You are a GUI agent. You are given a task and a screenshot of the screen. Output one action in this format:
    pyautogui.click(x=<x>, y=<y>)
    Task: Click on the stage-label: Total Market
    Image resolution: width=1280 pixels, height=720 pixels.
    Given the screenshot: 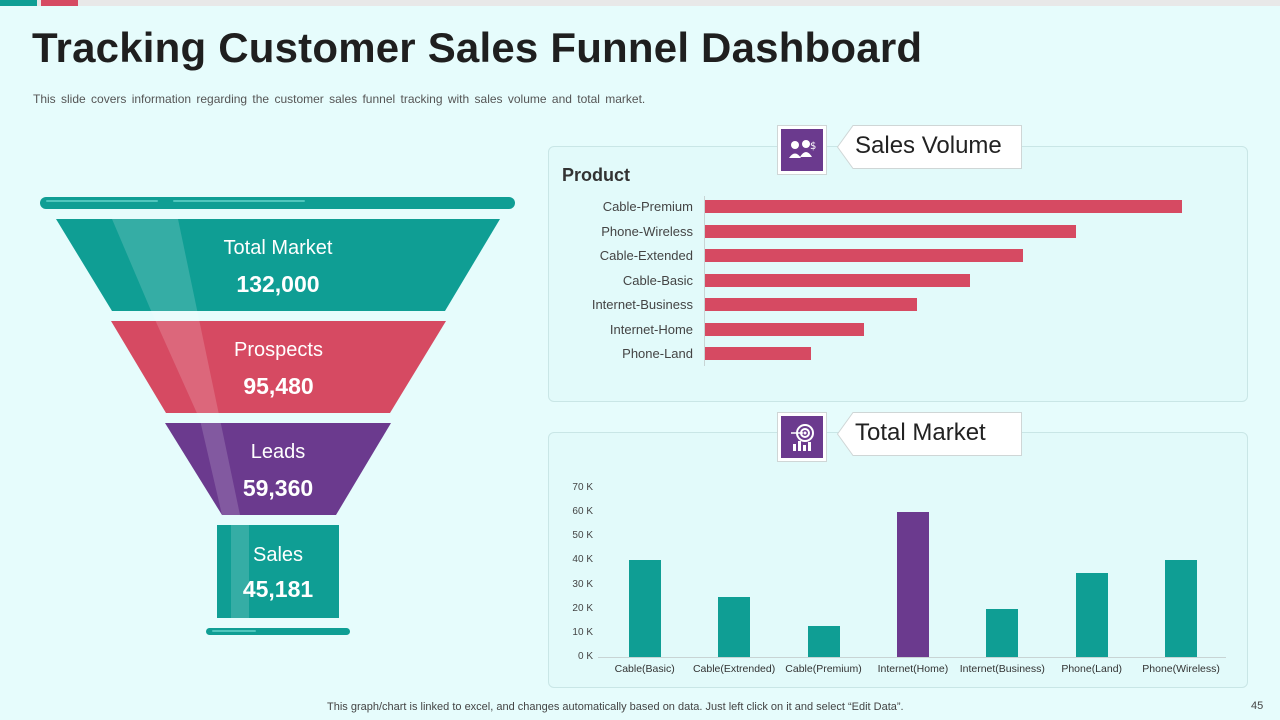 What is the action you would take?
    pyautogui.click(x=278, y=248)
    